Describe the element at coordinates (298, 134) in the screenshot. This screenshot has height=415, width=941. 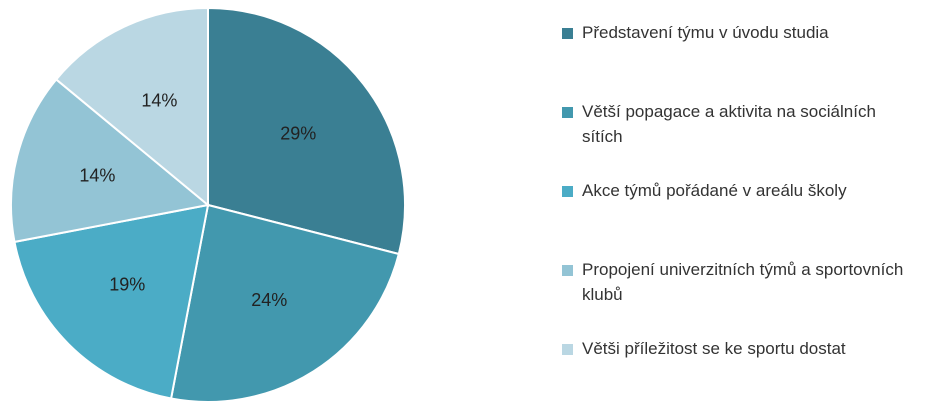
I see `data-label: 29%` at that location.